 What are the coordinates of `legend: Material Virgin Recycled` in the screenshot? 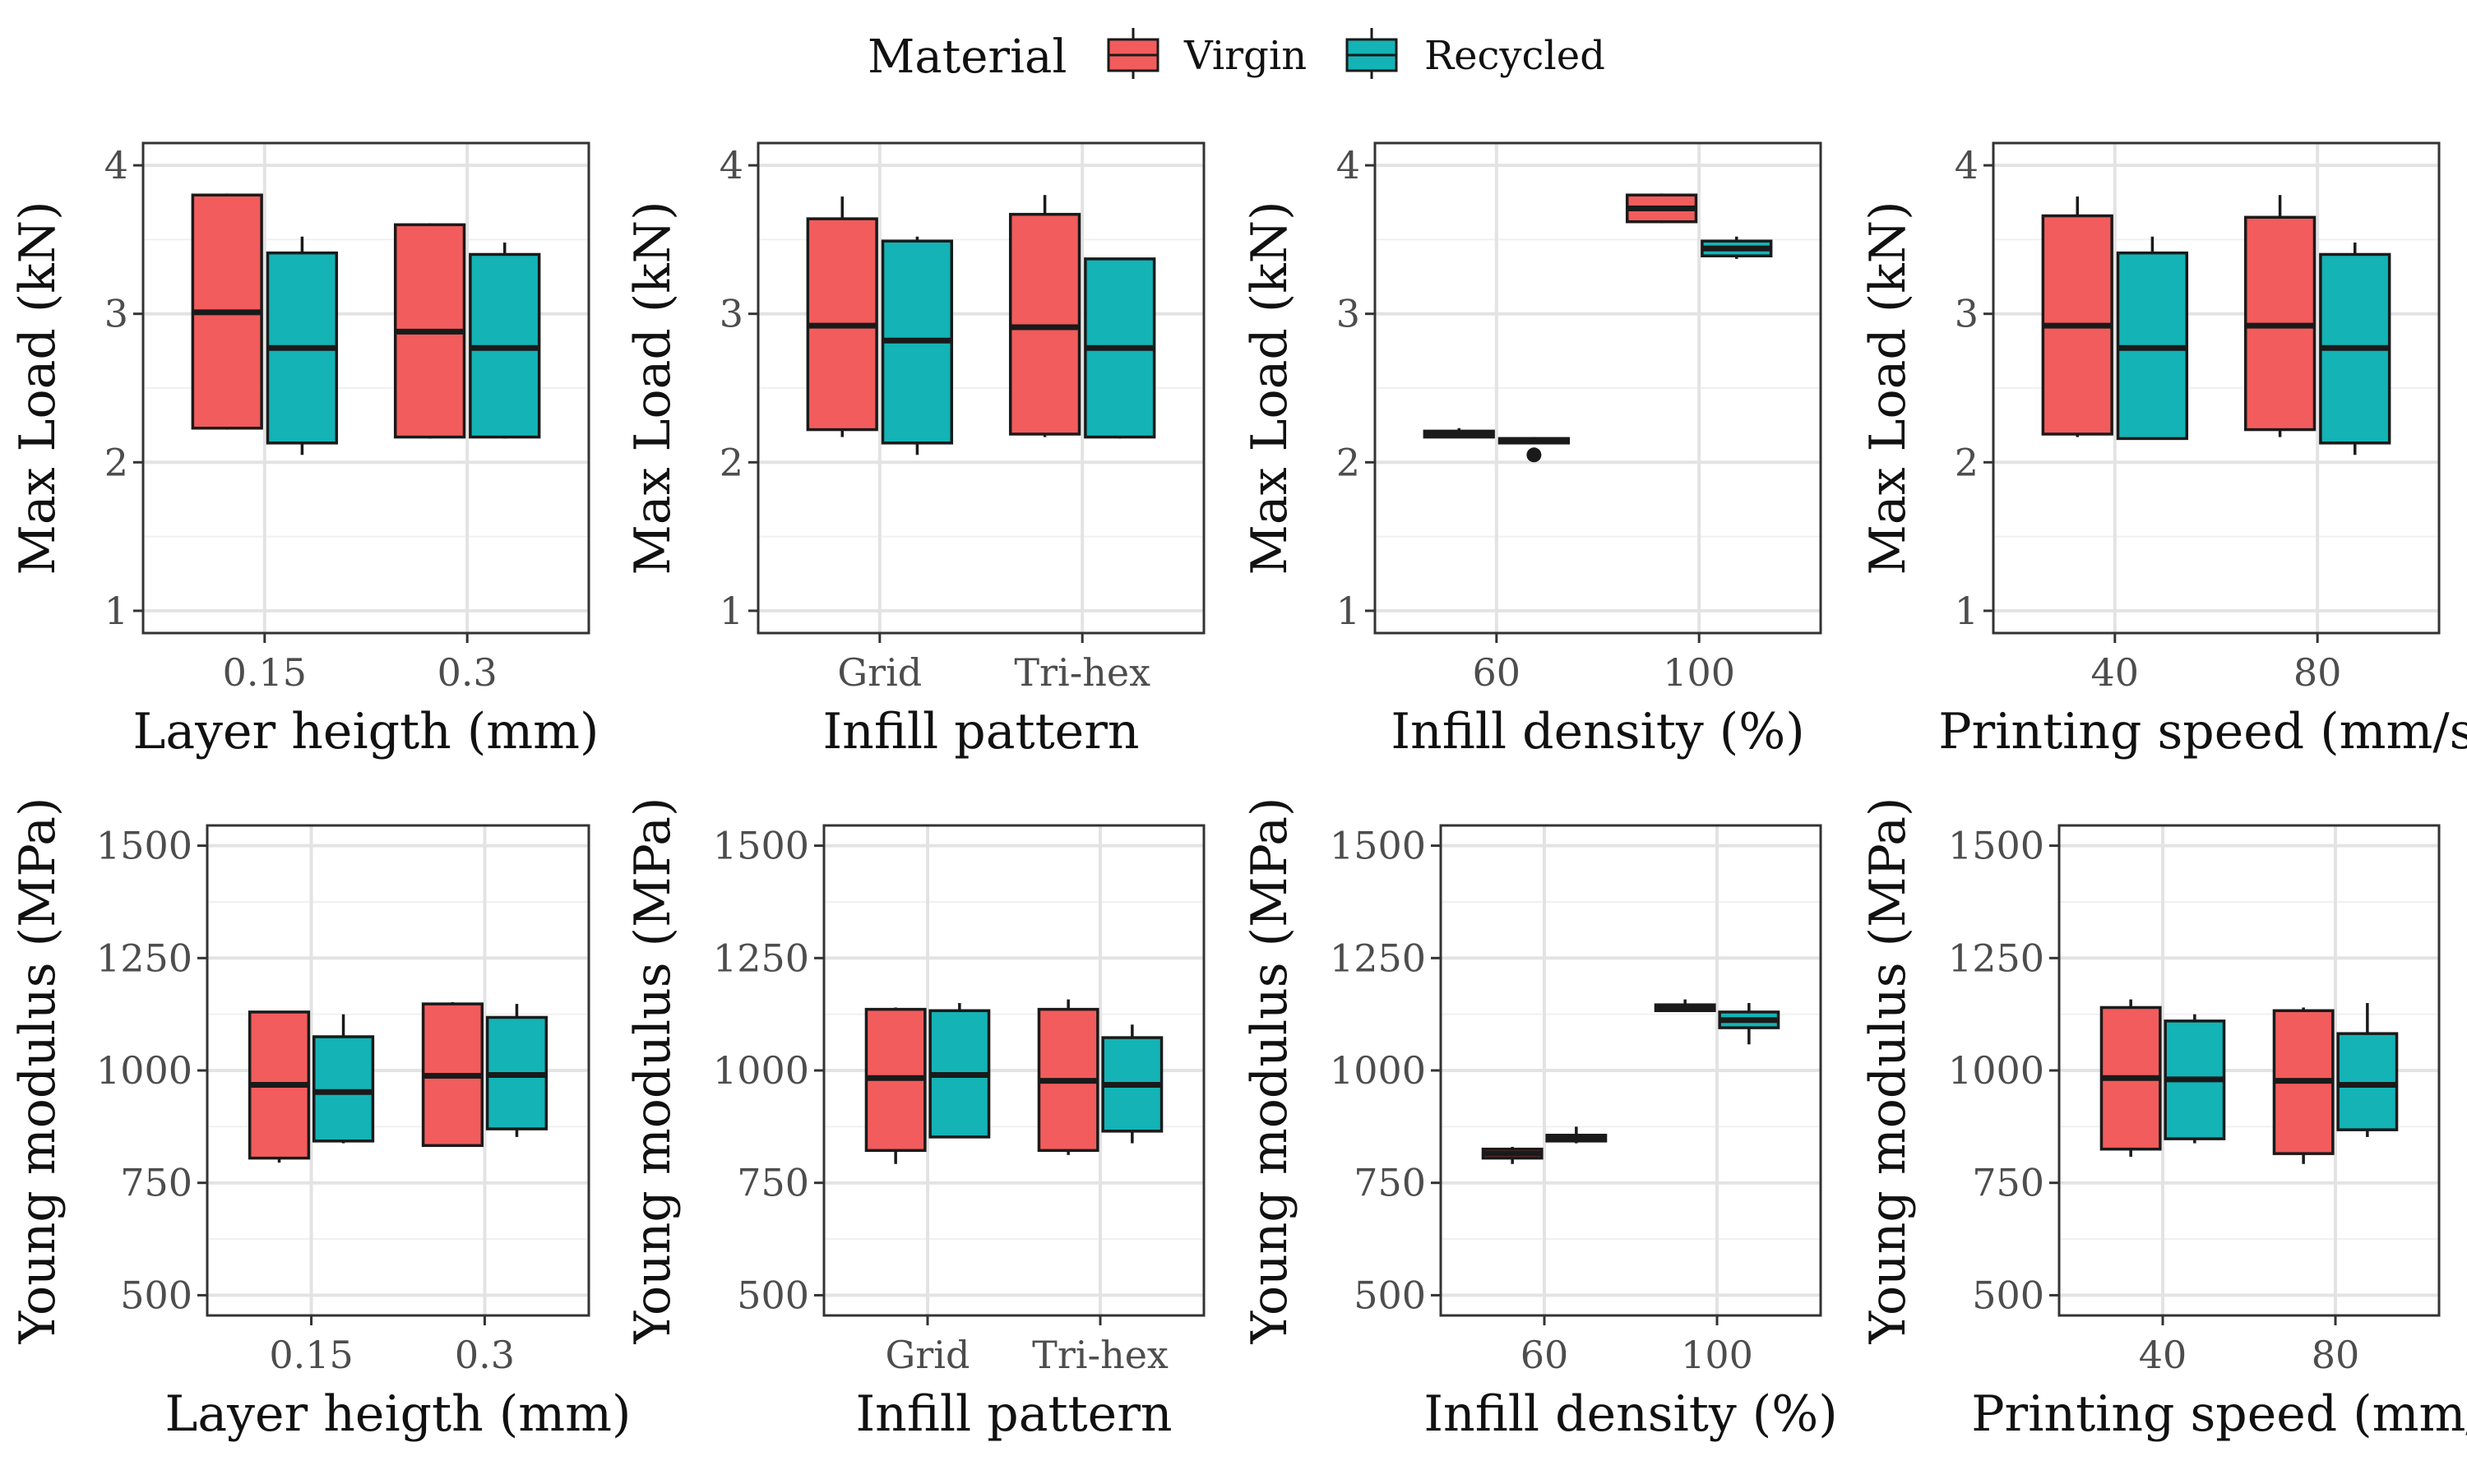 It's located at (1237, 56).